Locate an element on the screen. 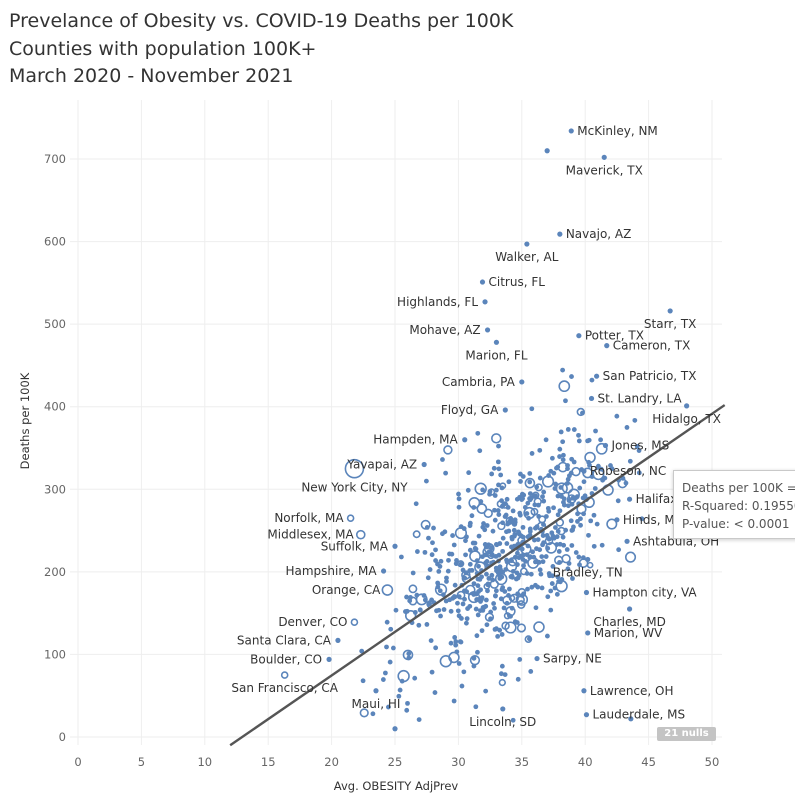  point-label: Cambria, PA is located at coordinates (479, 382).